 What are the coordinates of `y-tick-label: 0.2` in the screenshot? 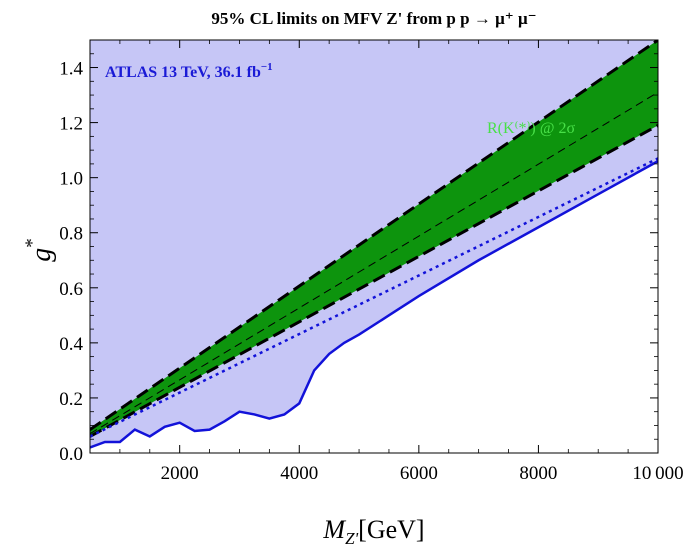 It's located at (71, 399).